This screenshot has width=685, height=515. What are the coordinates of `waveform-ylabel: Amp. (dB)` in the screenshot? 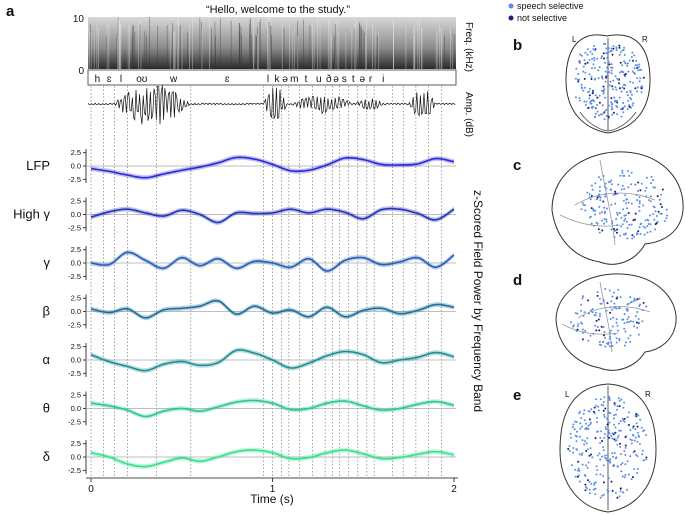 It's located at (468, 114).